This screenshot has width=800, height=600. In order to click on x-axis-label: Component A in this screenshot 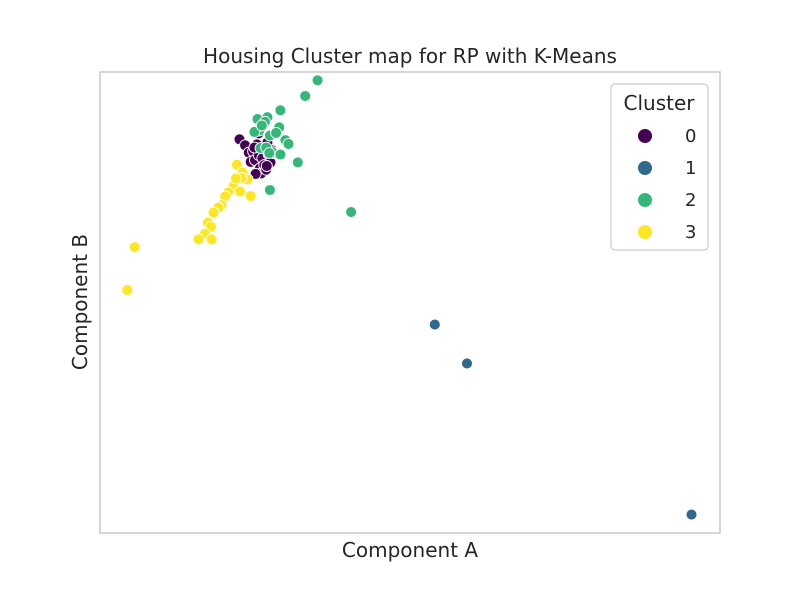, I will do `click(410, 550)`.